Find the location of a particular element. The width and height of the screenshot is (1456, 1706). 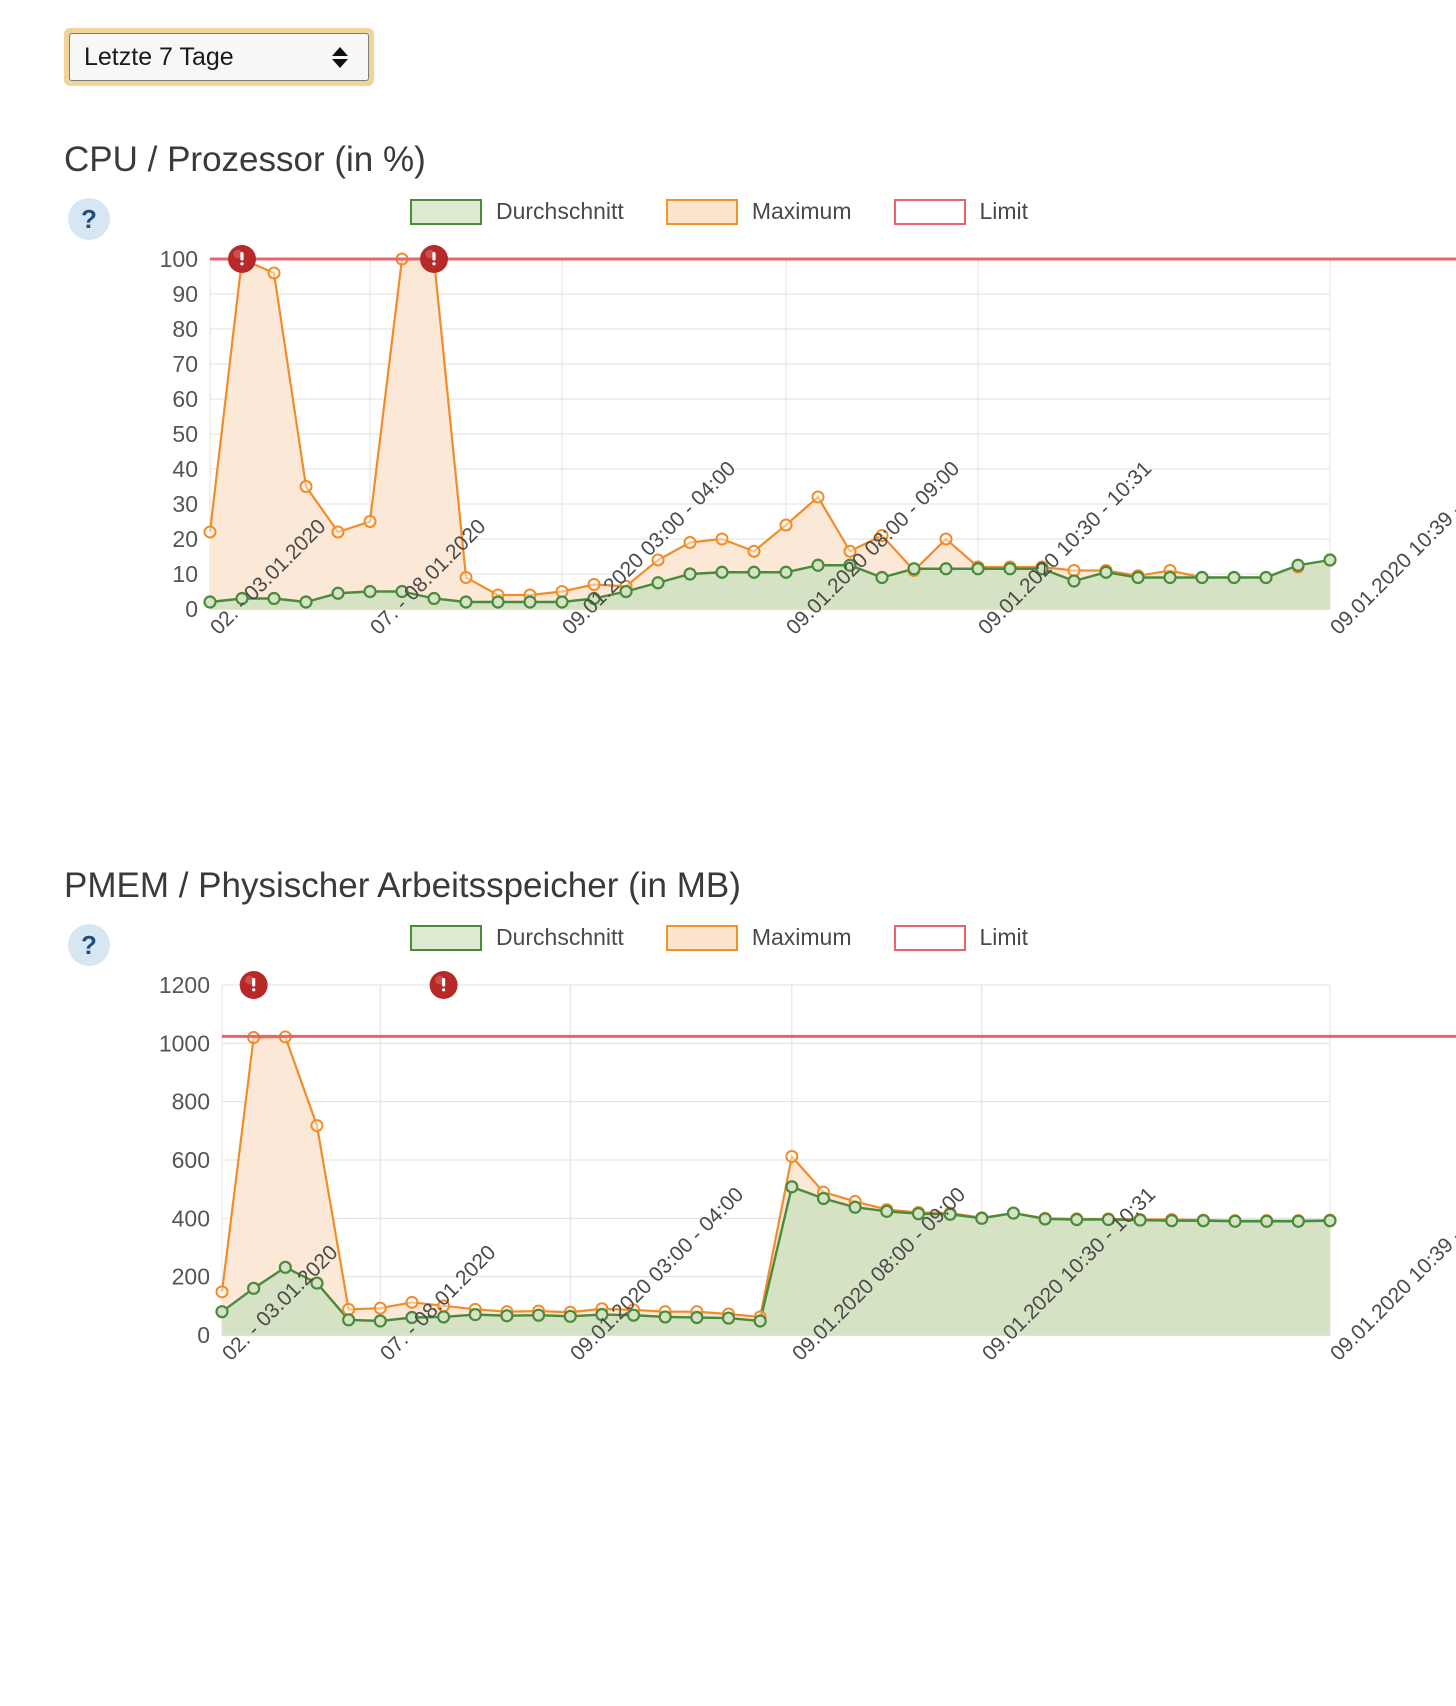

y-axis-tick-label: 400 is located at coordinates (191, 1218).